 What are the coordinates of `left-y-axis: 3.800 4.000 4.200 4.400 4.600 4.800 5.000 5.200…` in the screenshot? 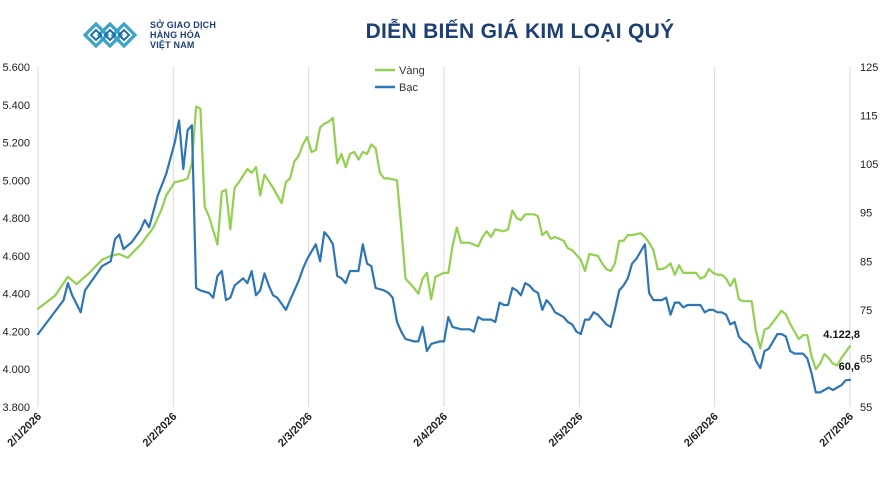 It's located at (16, 238).